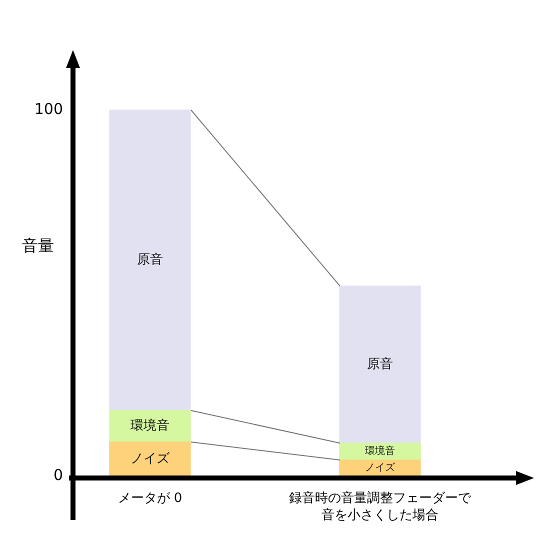 This screenshot has width=560, height=560. What do you see at coordinates (58, 475) in the screenshot?
I see `y-tick-label: 0` at bounding box center [58, 475].